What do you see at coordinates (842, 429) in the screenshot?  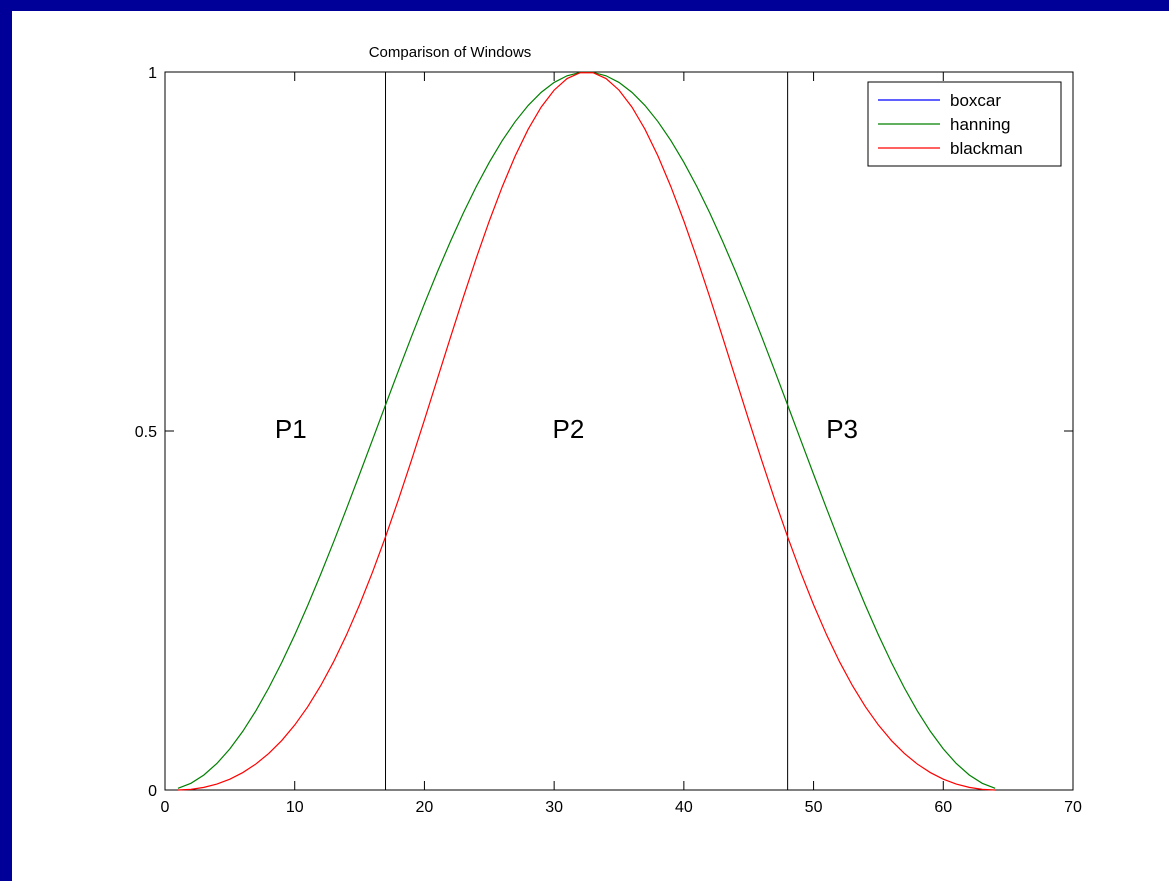 I see `partition-label: P3` at bounding box center [842, 429].